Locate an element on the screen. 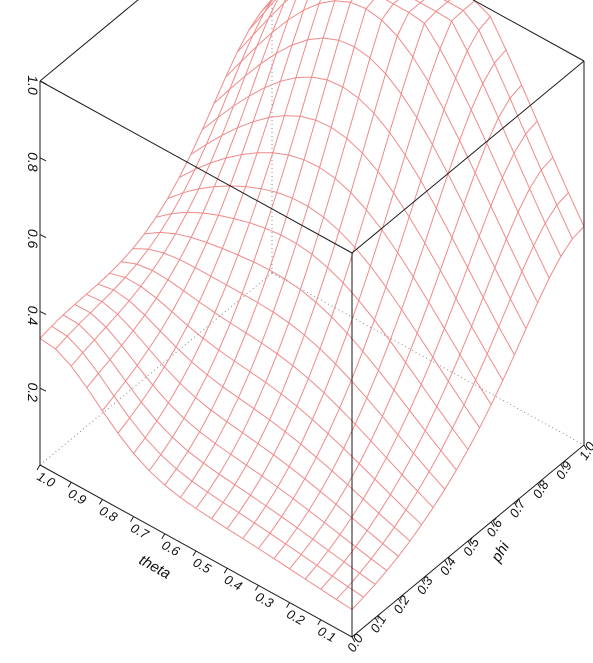 The width and height of the screenshot is (593, 663). x-tick-label: 0.1 is located at coordinates (326, 634).